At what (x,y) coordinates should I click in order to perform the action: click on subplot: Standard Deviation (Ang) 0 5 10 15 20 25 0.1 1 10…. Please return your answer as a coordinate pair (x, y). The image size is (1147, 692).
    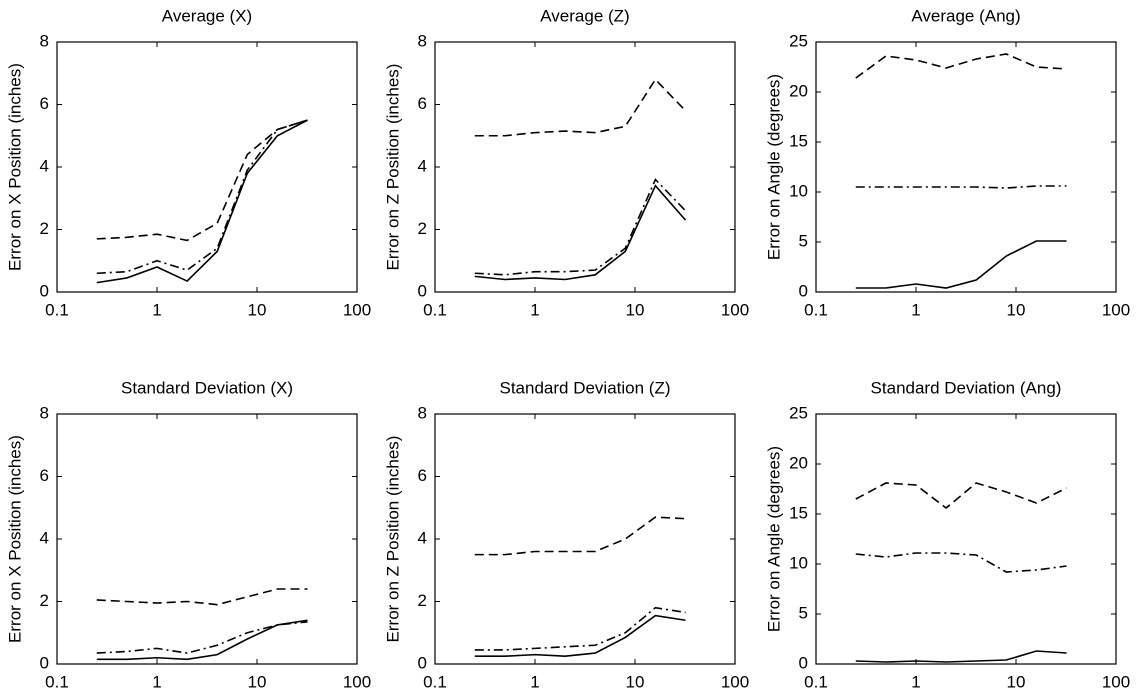
    Looking at the image, I should click on (947, 534).